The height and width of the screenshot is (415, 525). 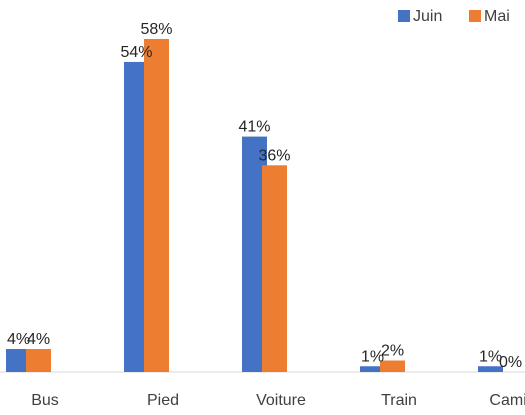 What do you see at coordinates (163, 400) in the screenshot?
I see `x-tick-pied: Pied` at bounding box center [163, 400].